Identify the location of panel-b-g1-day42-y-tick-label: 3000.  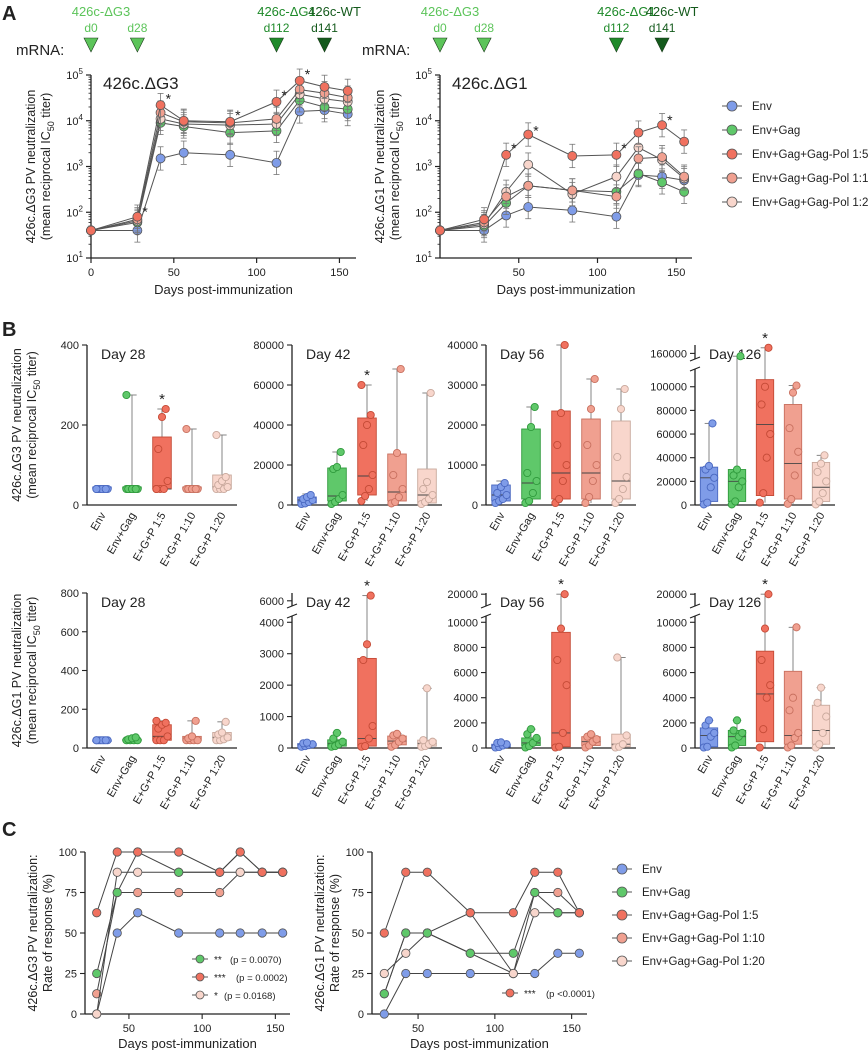
(272, 655).